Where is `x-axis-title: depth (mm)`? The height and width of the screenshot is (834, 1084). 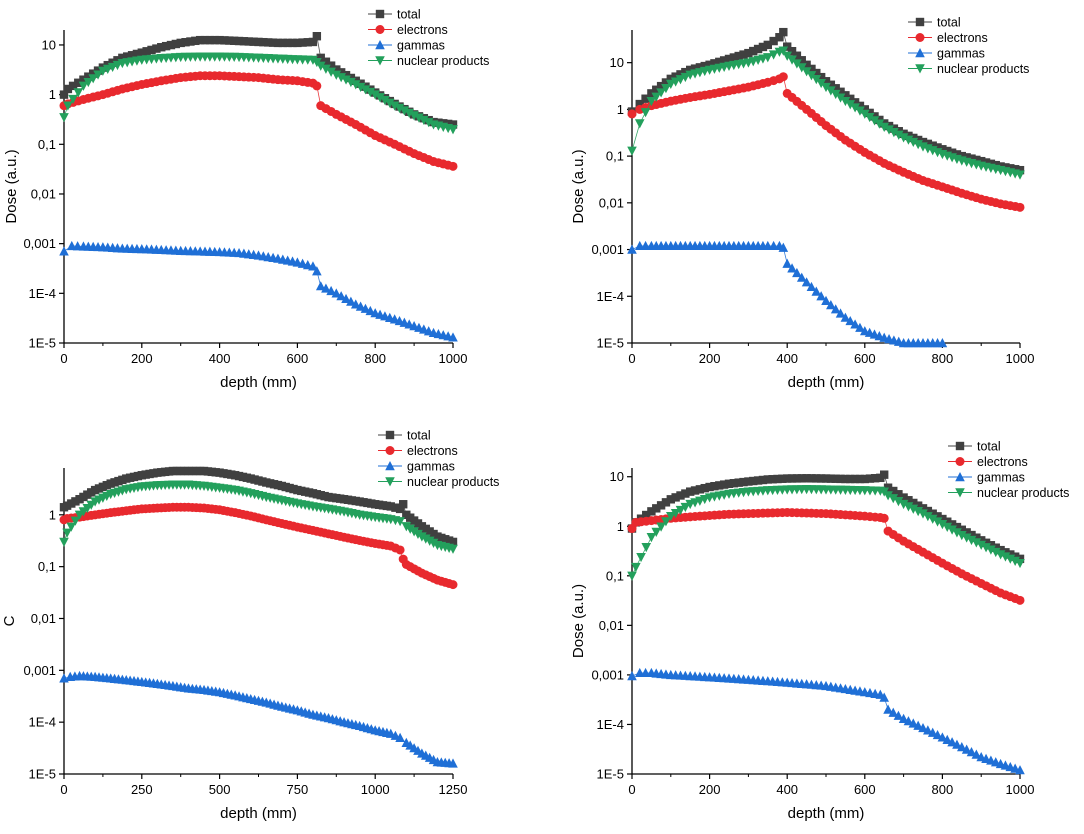 x-axis-title: depth (mm) is located at coordinates (826, 382).